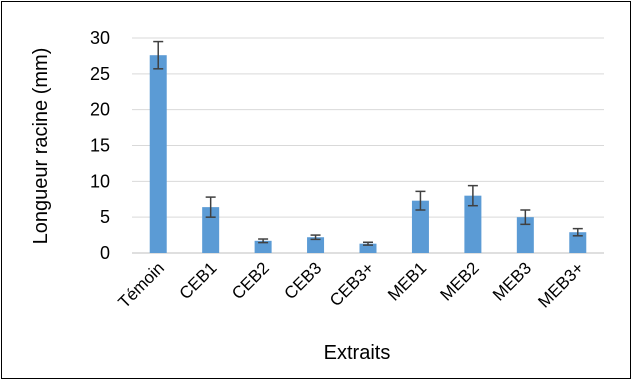 The width and height of the screenshot is (633, 381). I want to click on x-tick-label: Témoin, so click(142, 285).